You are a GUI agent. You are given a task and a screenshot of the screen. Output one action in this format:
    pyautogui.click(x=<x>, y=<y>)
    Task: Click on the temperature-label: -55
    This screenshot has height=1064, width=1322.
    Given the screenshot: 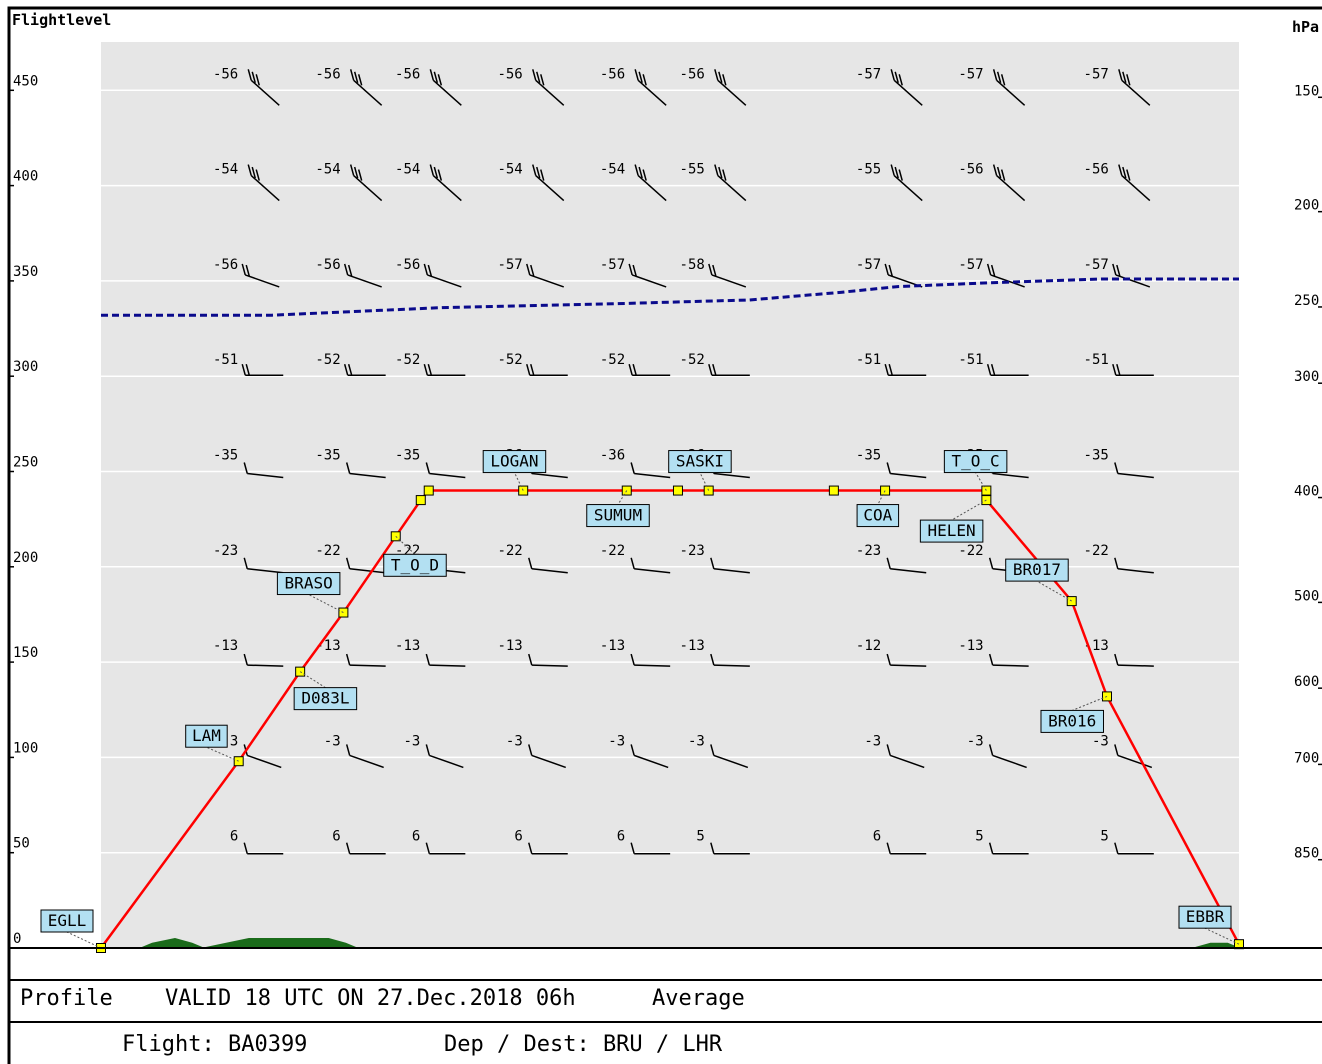 What is the action you would take?
    pyautogui.click(x=868, y=170)
    